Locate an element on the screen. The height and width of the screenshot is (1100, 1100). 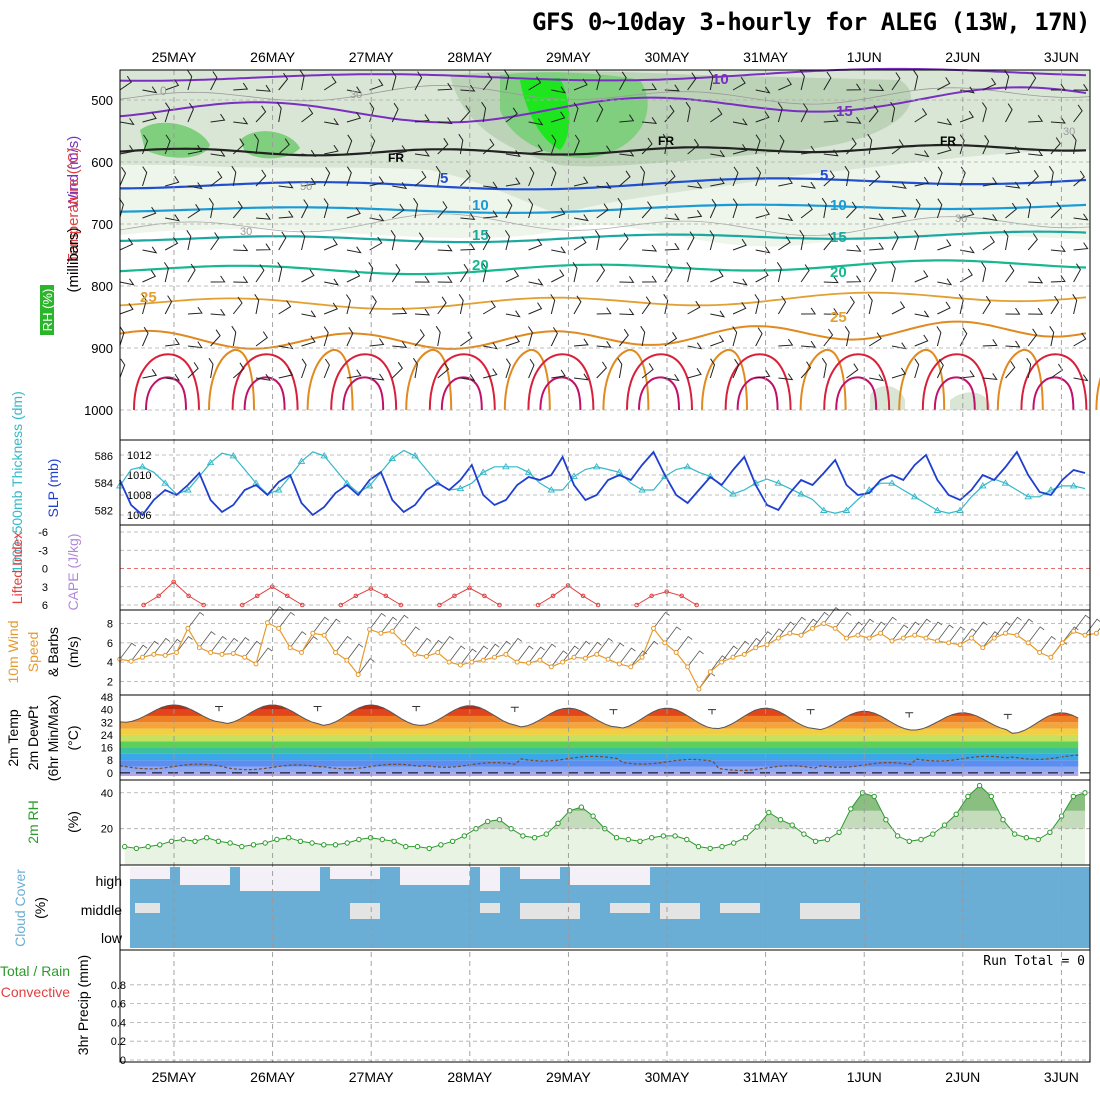
day-label-top: 31MAY is located at coordinates (766, 57).